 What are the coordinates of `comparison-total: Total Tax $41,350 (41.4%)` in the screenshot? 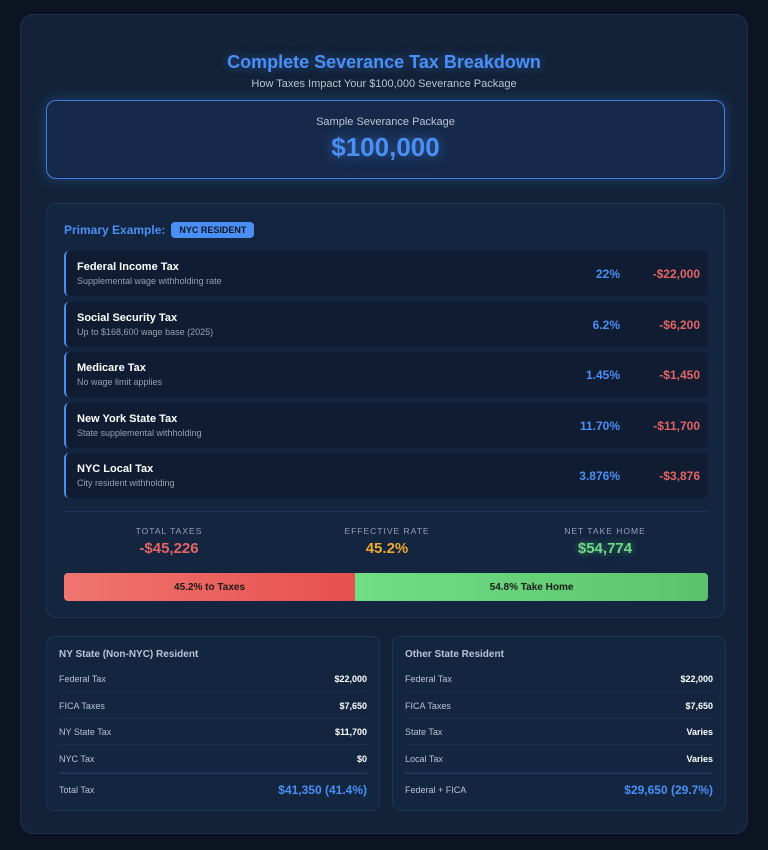 It's located at (213, 789).